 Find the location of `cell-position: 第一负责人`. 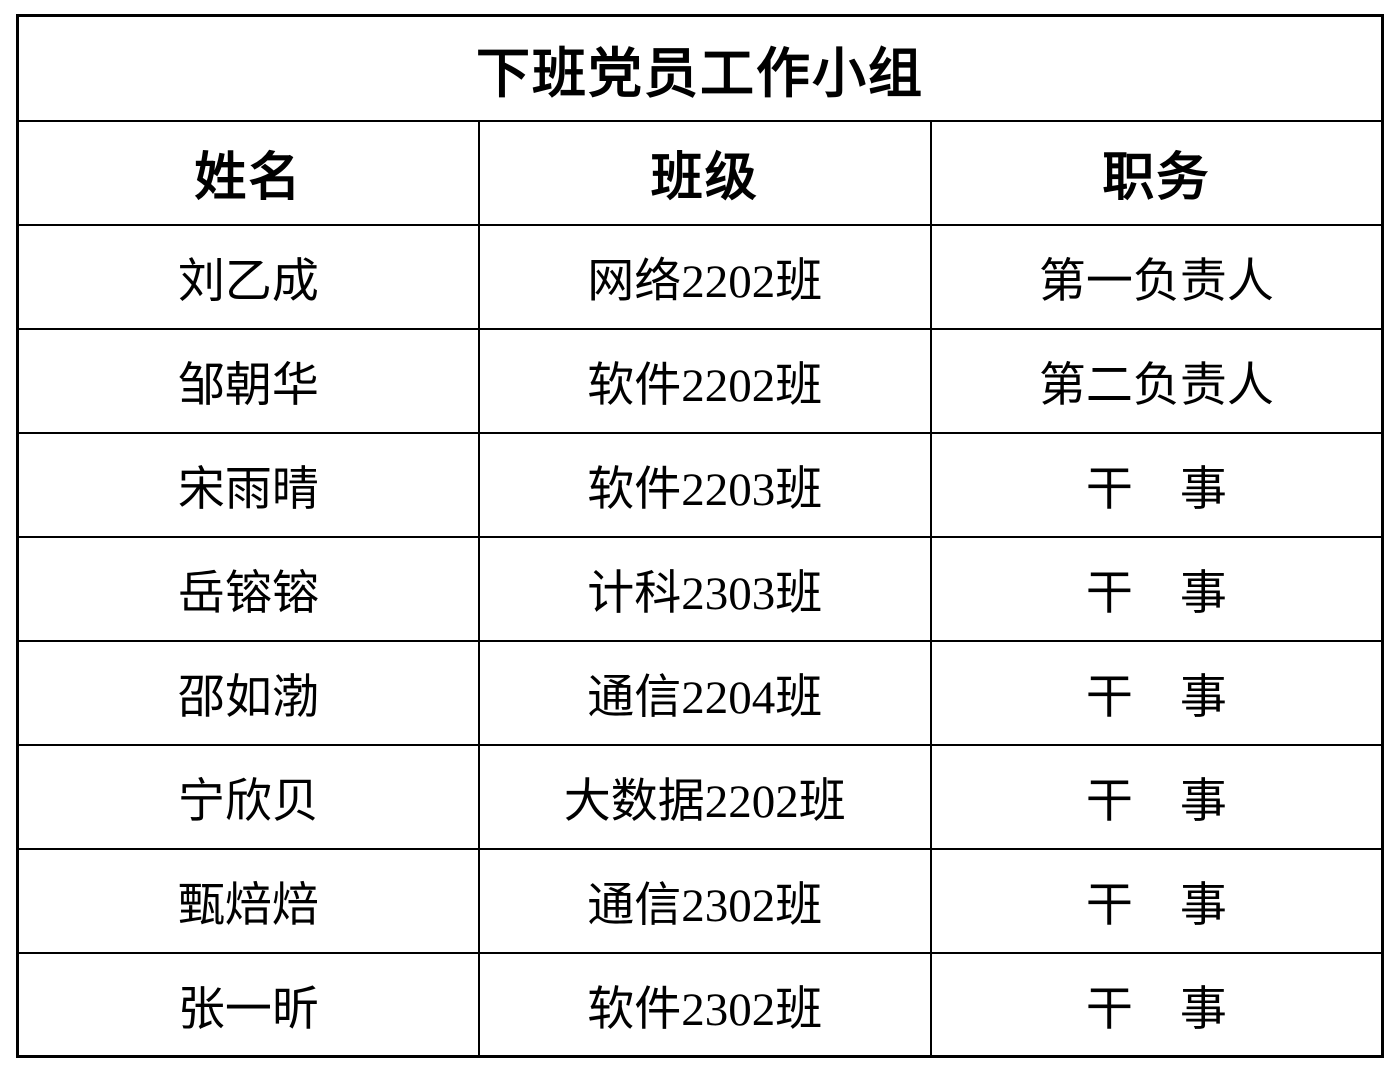

cell-position: 第一负责人 is located at coordinates (1156, 276).